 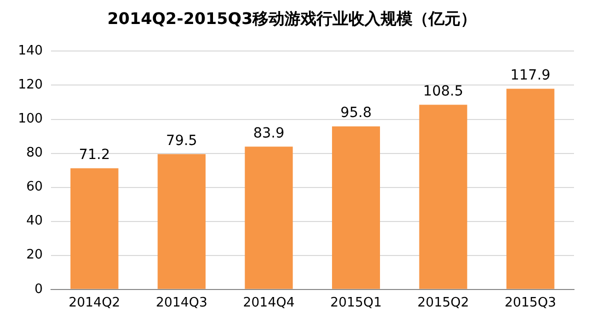 I want to click on y-tick-label: 60, so click(x=34, y=187).